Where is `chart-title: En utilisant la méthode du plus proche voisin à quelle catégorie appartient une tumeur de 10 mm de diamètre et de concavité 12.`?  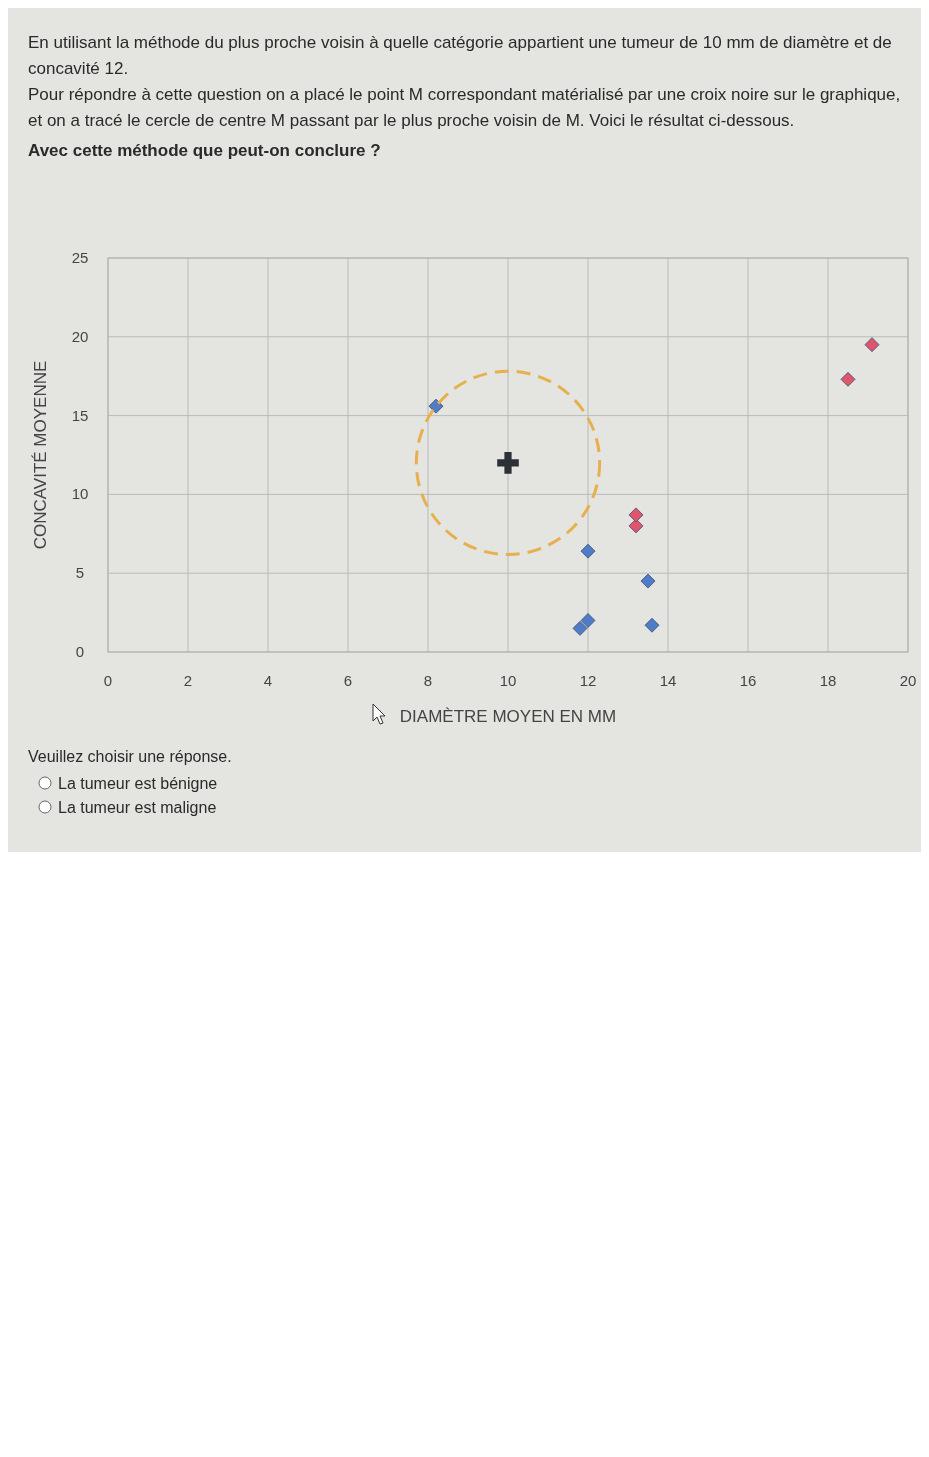 chart-title: En utilisant la méthode du plus proche voisin à quelle catégorie appartient une tumeur de 10 mm de diamètre et de concavité 12. is located at coordinates (460, 55).